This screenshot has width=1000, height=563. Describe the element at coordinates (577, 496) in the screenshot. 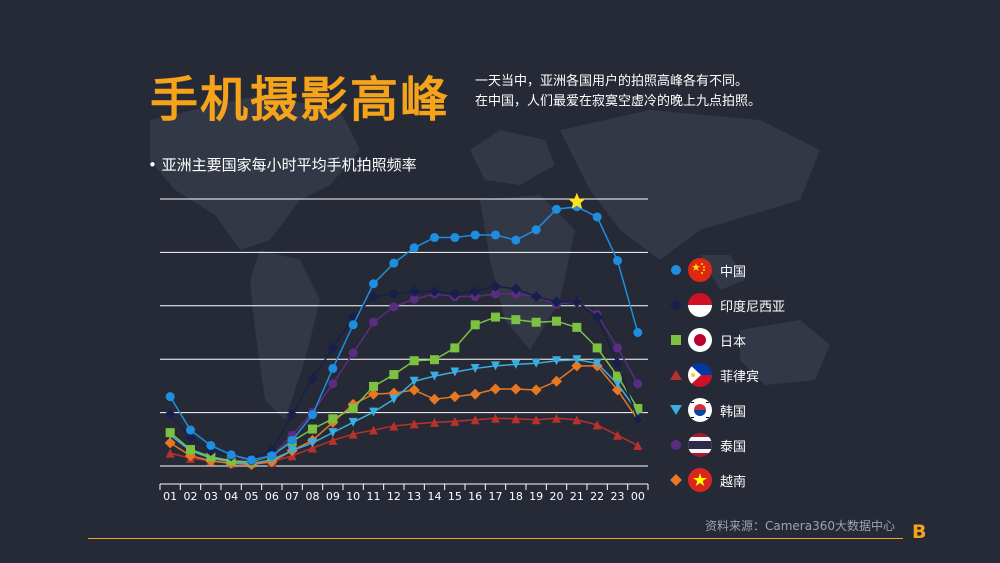

I see `x-tick-label: 21` at that location.